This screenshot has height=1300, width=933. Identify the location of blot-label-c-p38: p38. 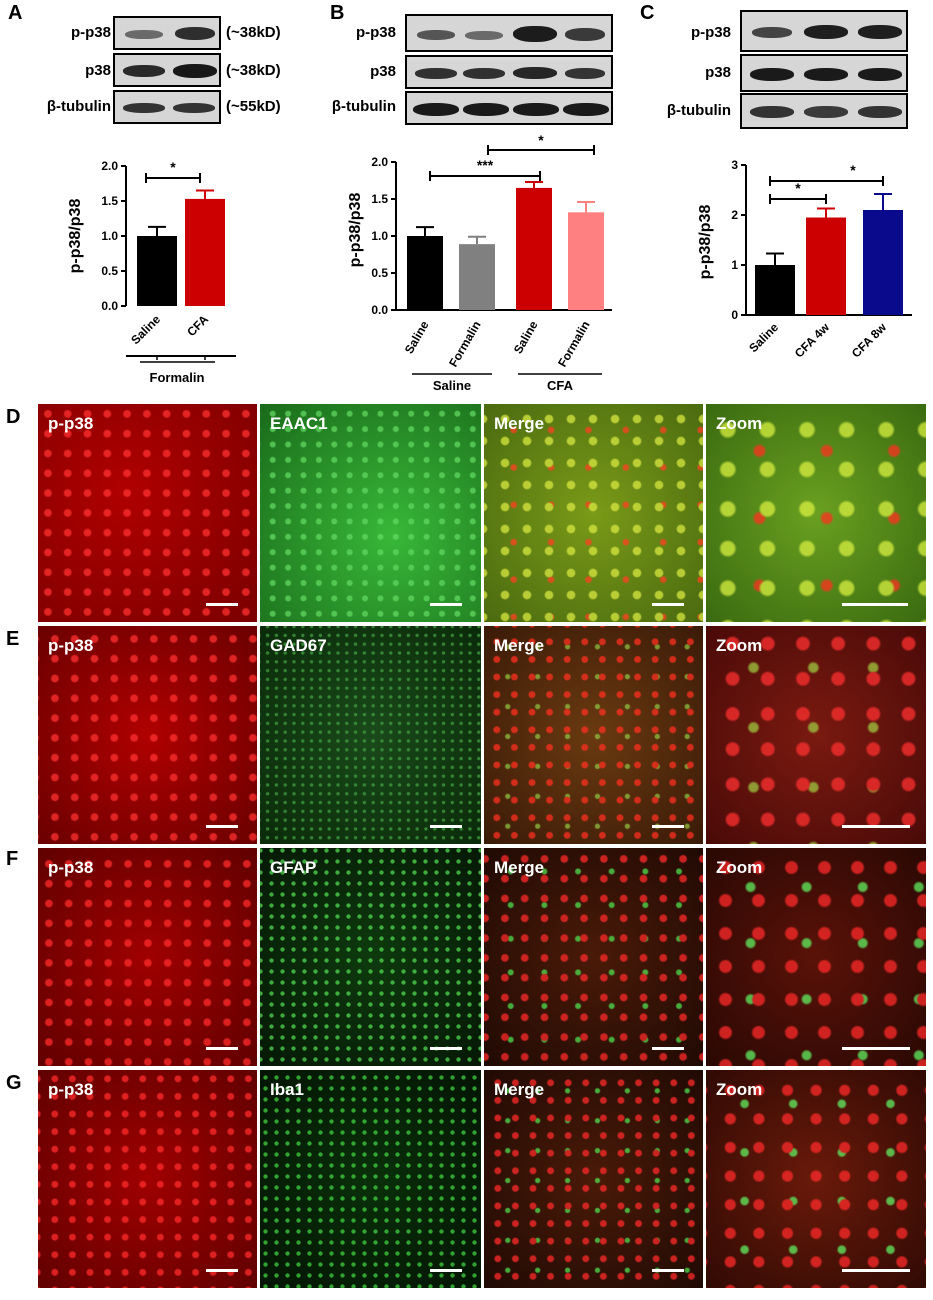
(718, 72).